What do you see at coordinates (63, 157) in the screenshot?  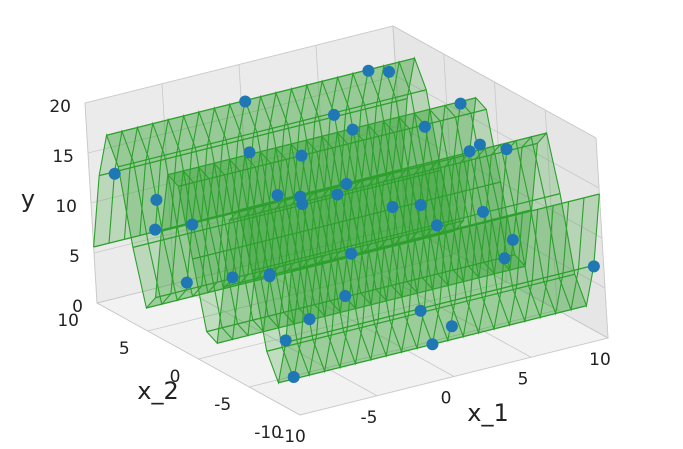 I see `z-tick-label: 15` at bounding box center [63, 157].